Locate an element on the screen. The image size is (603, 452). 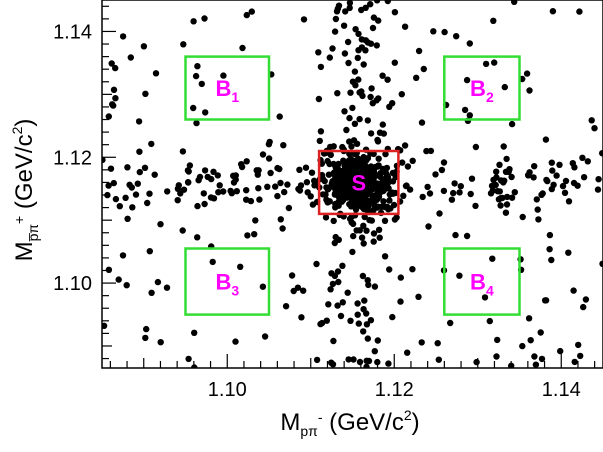
region-b2: B2 is located at coordinates (482, 88).